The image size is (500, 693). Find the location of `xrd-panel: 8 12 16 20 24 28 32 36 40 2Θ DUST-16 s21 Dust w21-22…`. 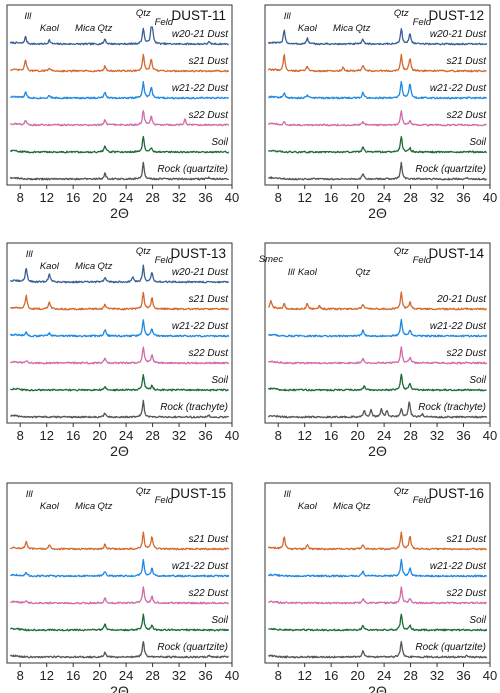

xrd-panel: 8 12 16 20 24 28 32 36 40 2Θ DUST-16 s21 Dust w21-22… is located at coordinates (380, 587).